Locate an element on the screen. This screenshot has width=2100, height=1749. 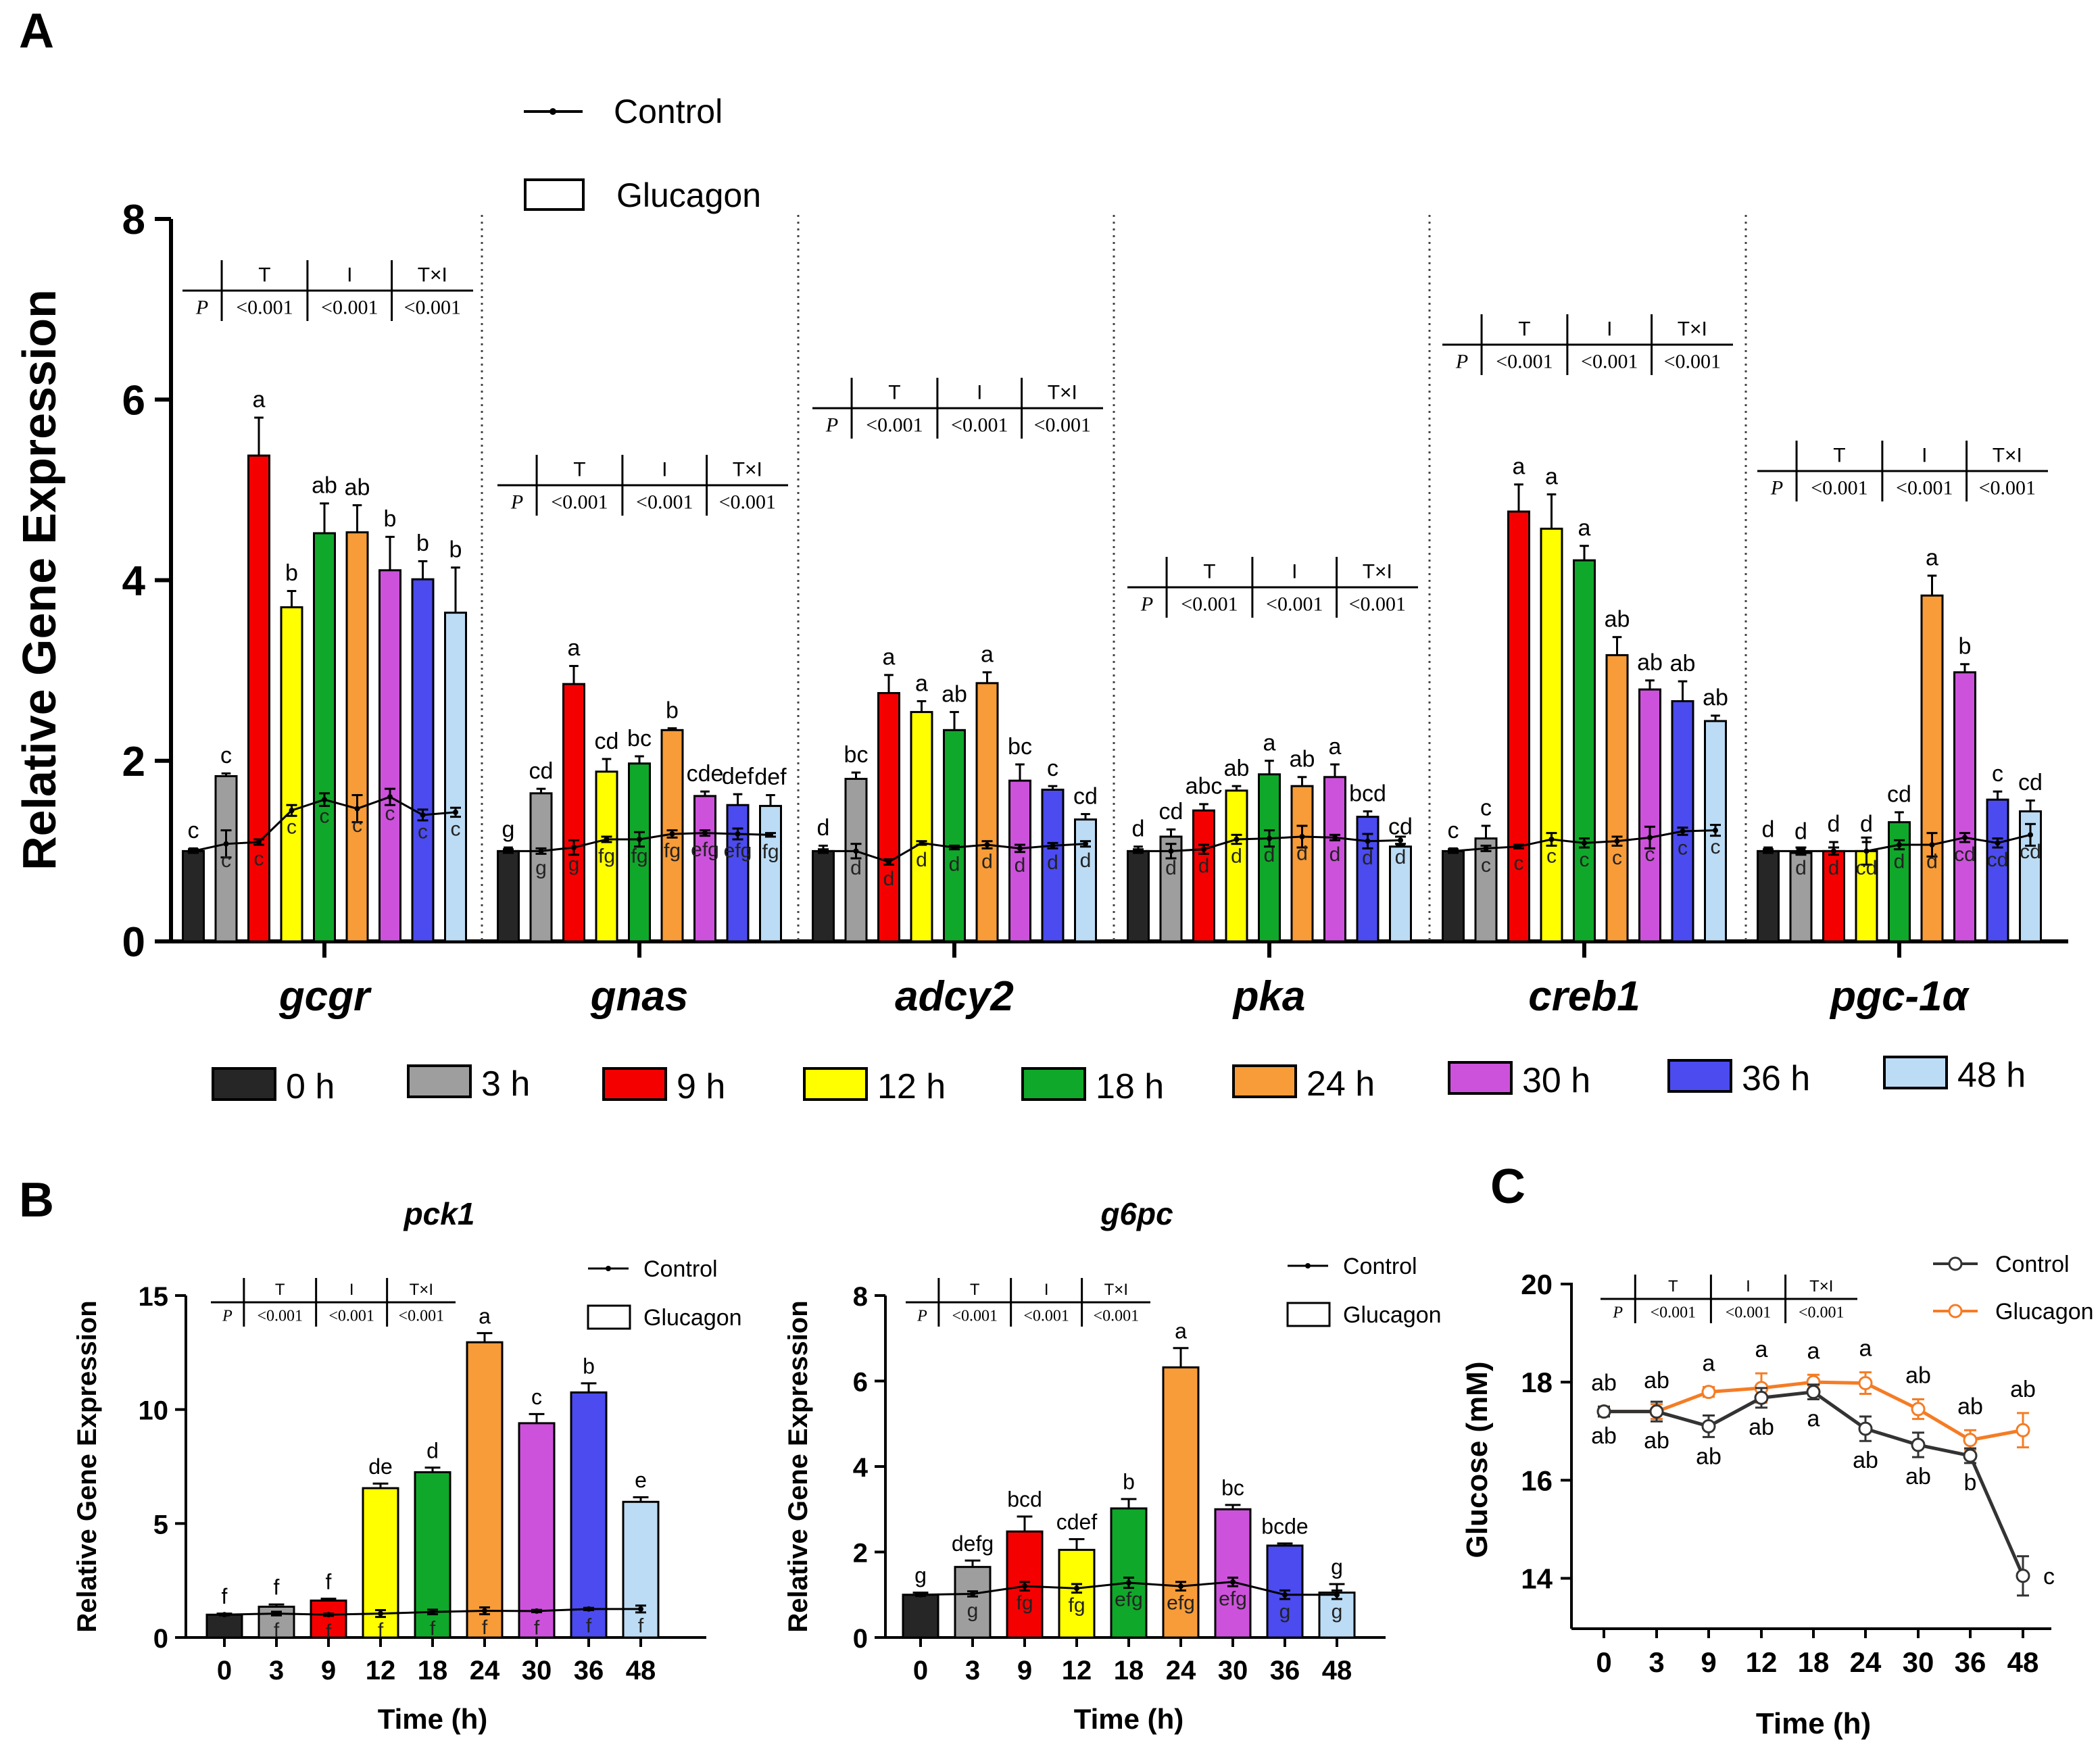
chartB2-x-tick-label-3: 12 is located at coordinates (1077, 1670).